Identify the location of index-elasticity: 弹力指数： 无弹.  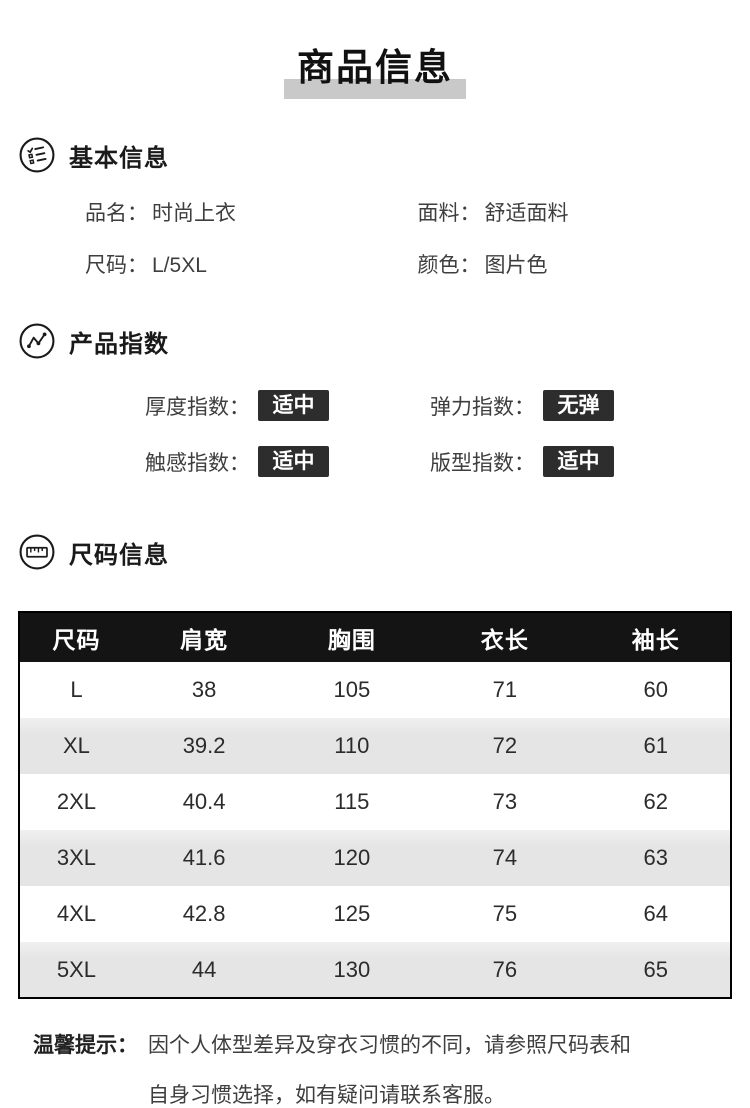
(572, 405).